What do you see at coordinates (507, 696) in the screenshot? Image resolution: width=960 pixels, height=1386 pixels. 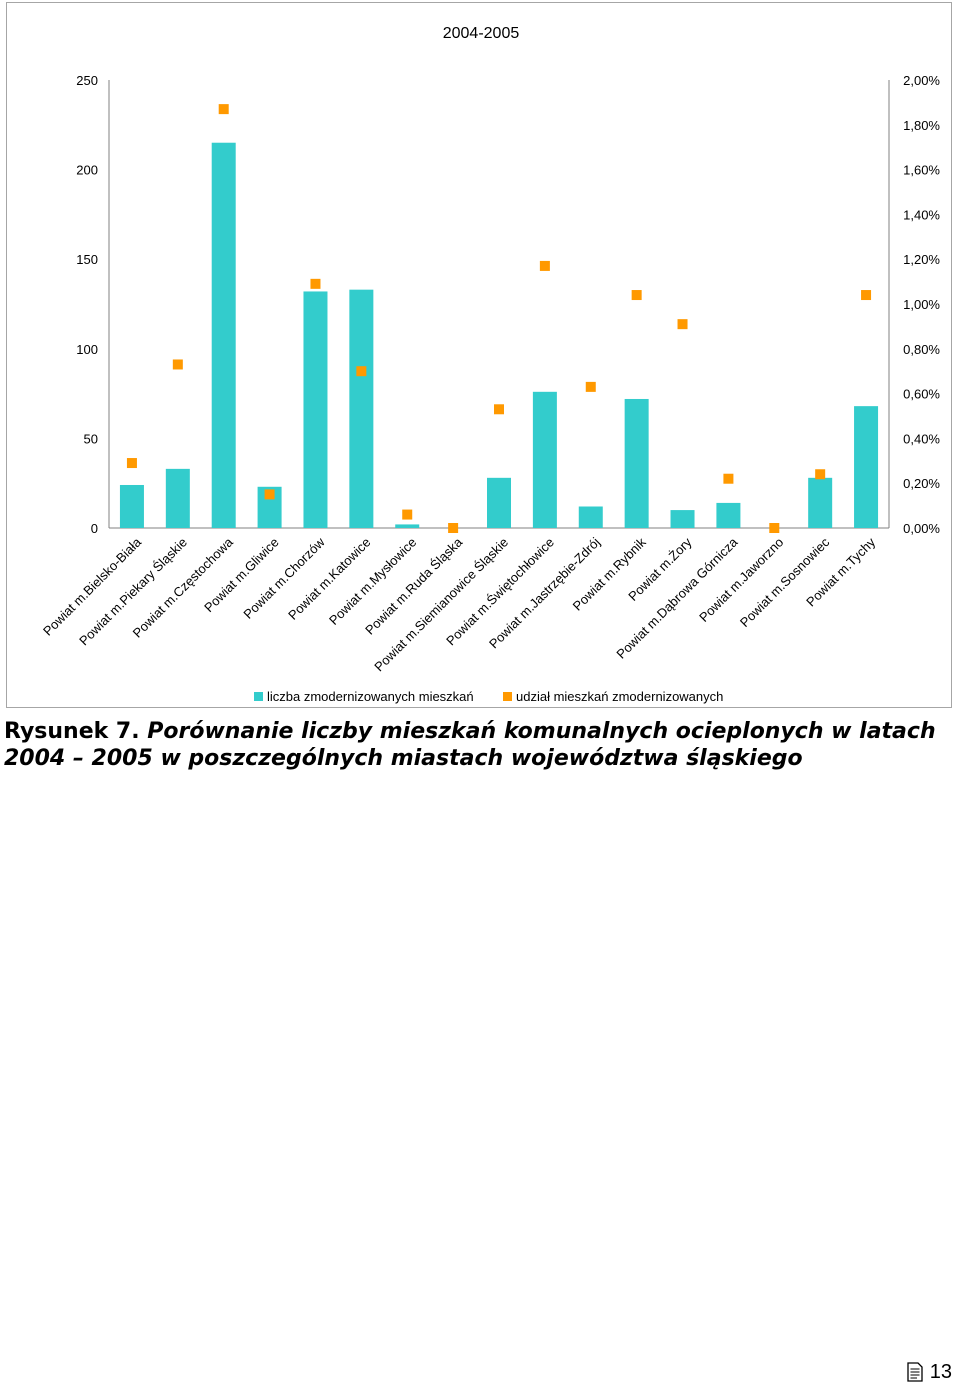 I see `legend-swatch-marker` at bounding box center [507, 696].